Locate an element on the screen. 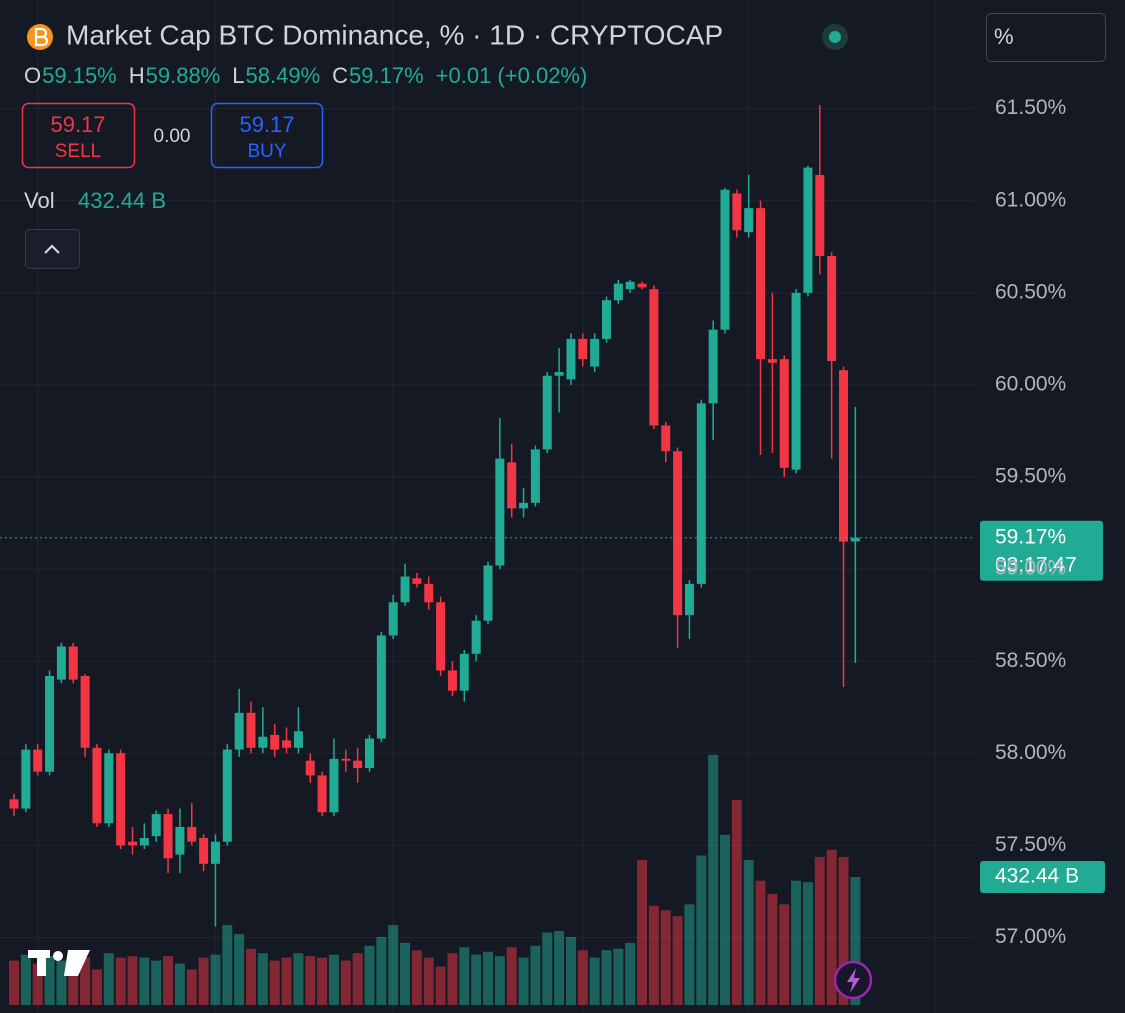 The image size is (1125, 1013). lightning-icon is located at coordinates (853, 980).